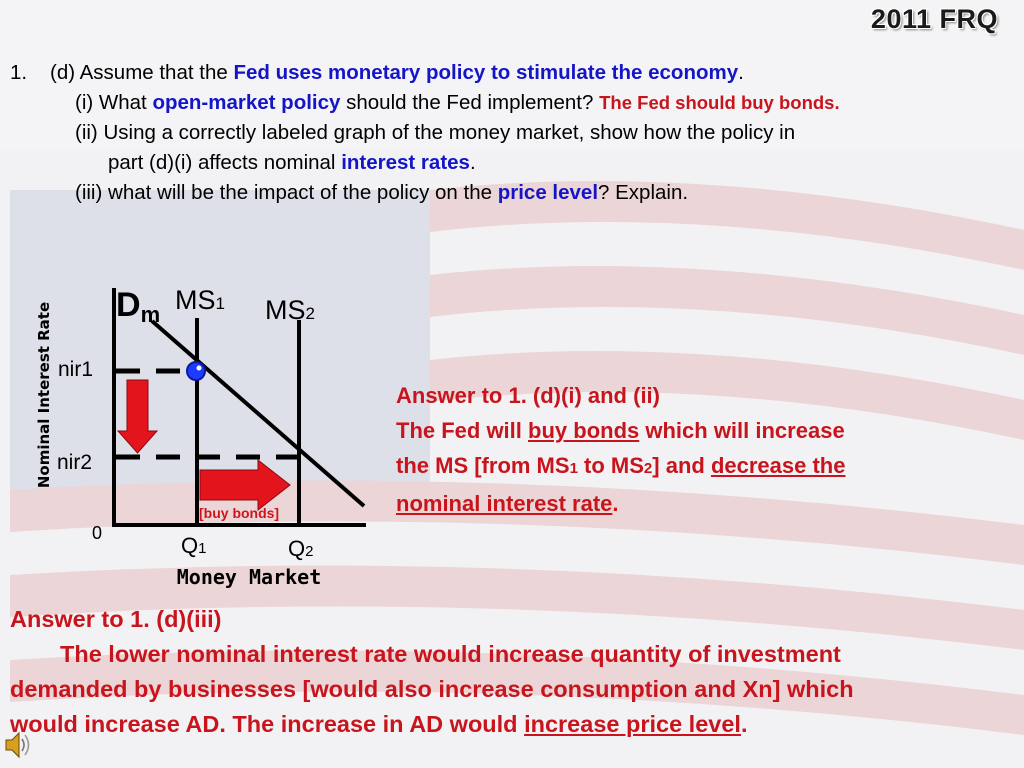 The height and width of the screenshot is (768, 1024). Describe the element at coordinates (934, 19) in the screenshot. I see `slide-title: 2011 FRQ` at that location.